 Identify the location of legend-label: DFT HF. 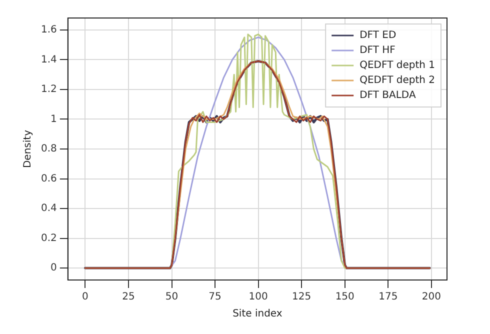
(378, 50).